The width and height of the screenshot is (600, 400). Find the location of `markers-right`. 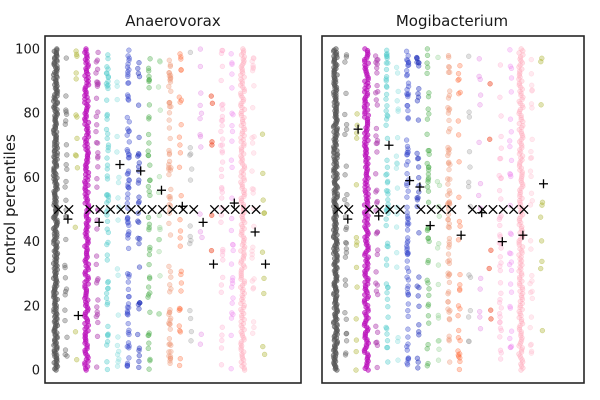

markers-right is located at coordinates (440, 185).